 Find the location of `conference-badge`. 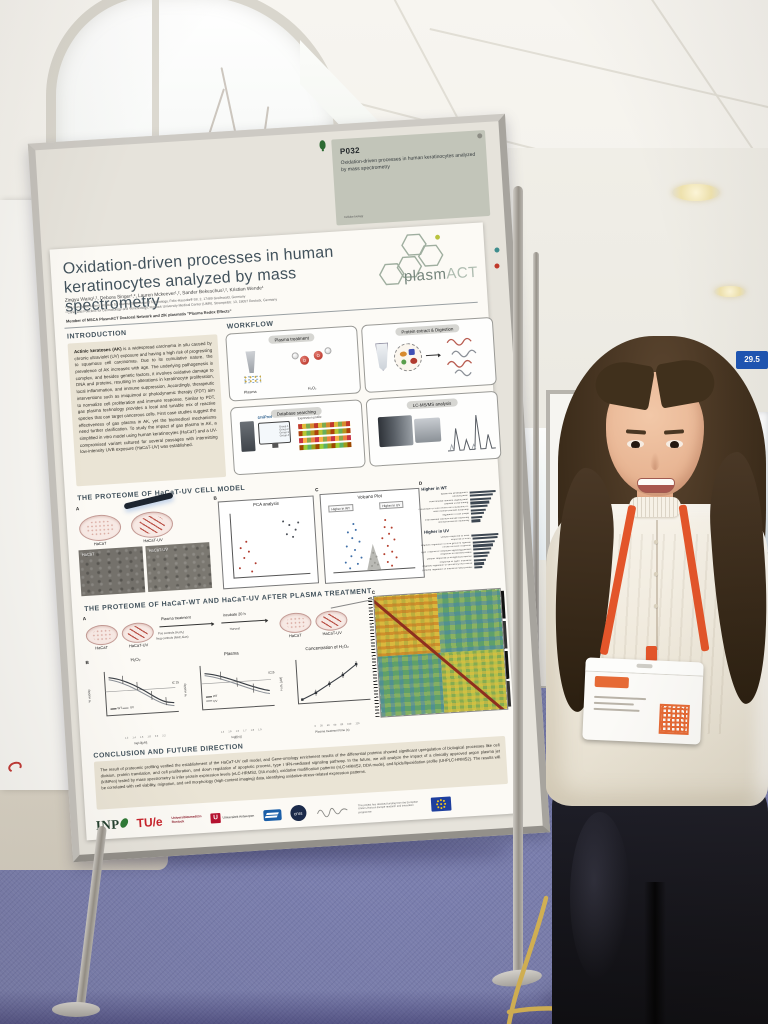

conference-badge is located at coordinates (643, 701).